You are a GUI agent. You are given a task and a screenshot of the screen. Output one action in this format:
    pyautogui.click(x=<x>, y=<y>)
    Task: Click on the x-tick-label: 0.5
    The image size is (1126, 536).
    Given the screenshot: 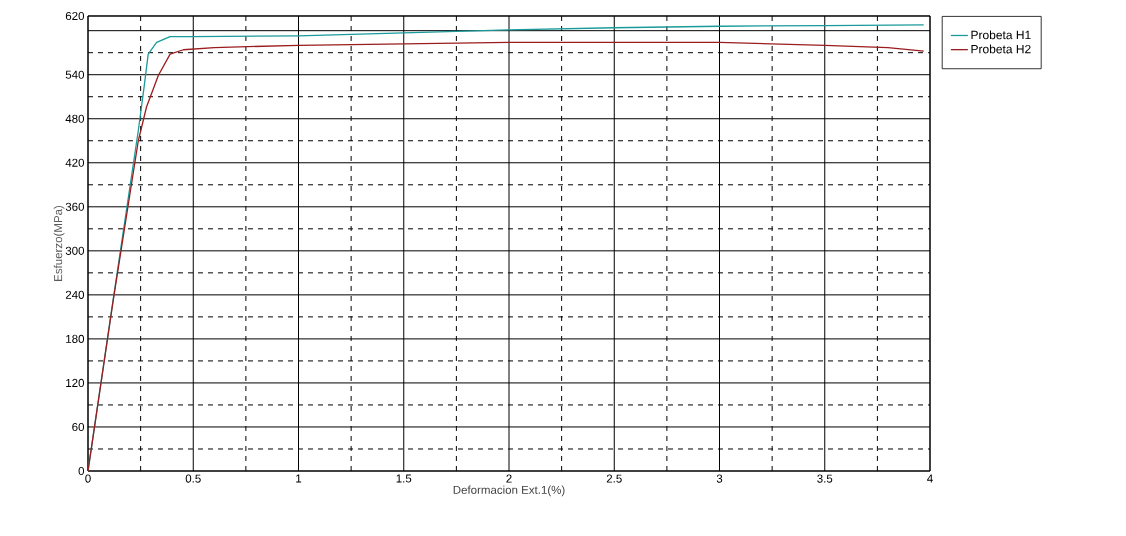 What is the action you would take?
    pyautogui.click(x=193, y=478)
    